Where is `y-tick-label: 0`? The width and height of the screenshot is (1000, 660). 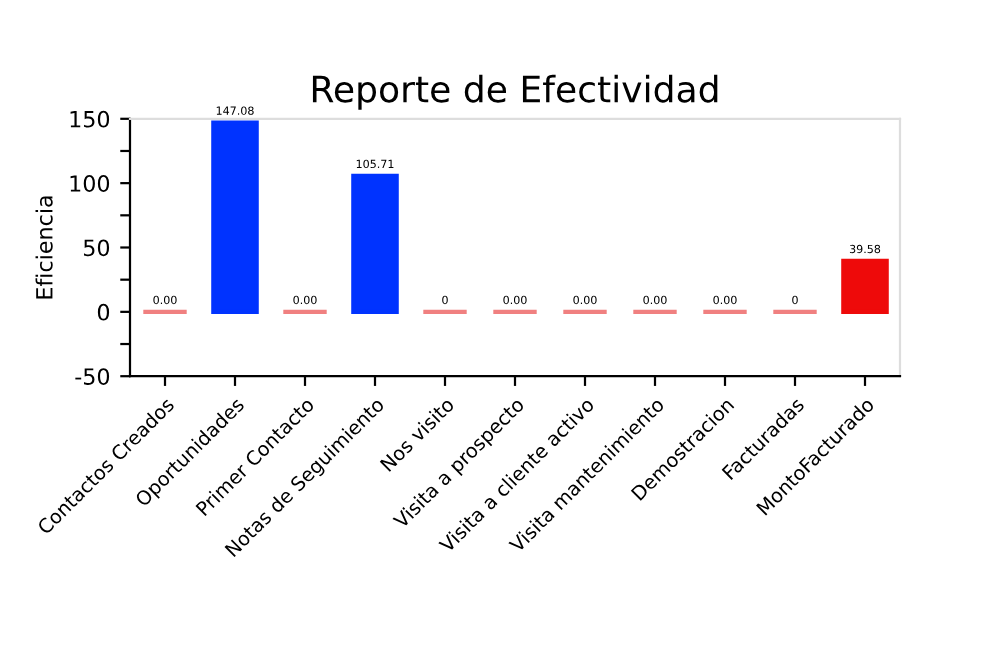 y-tick-label: 0 is located at coordinates (103, 312).